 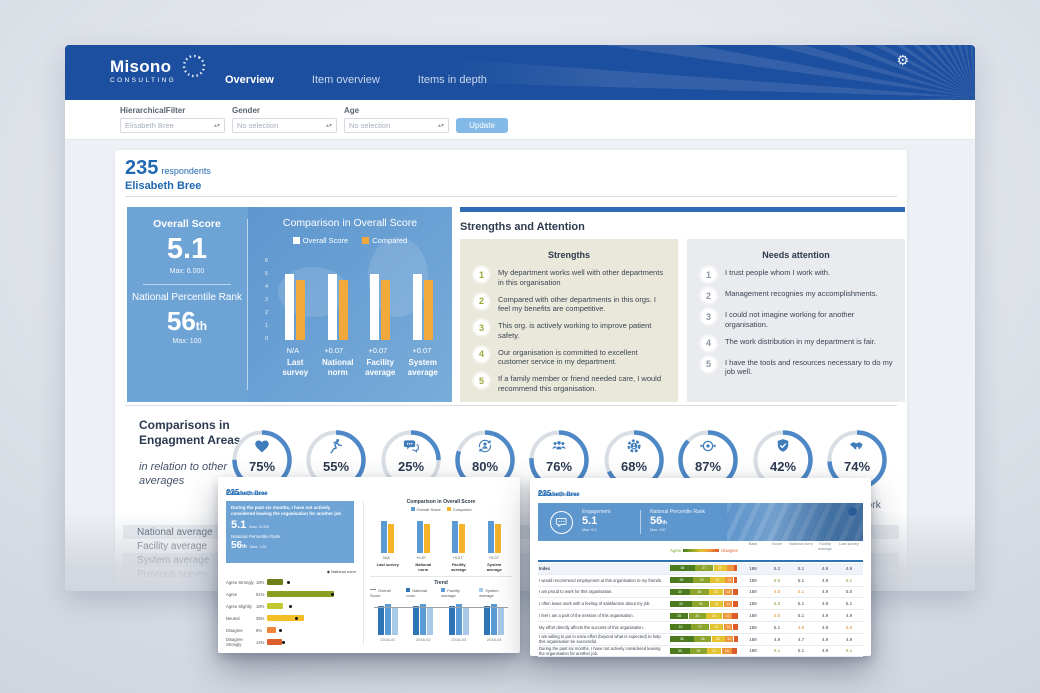 What do you see at coordinates (141, 66) in the screenshot?
I see `logo-text: Misono` at bounding box center [141, 66].